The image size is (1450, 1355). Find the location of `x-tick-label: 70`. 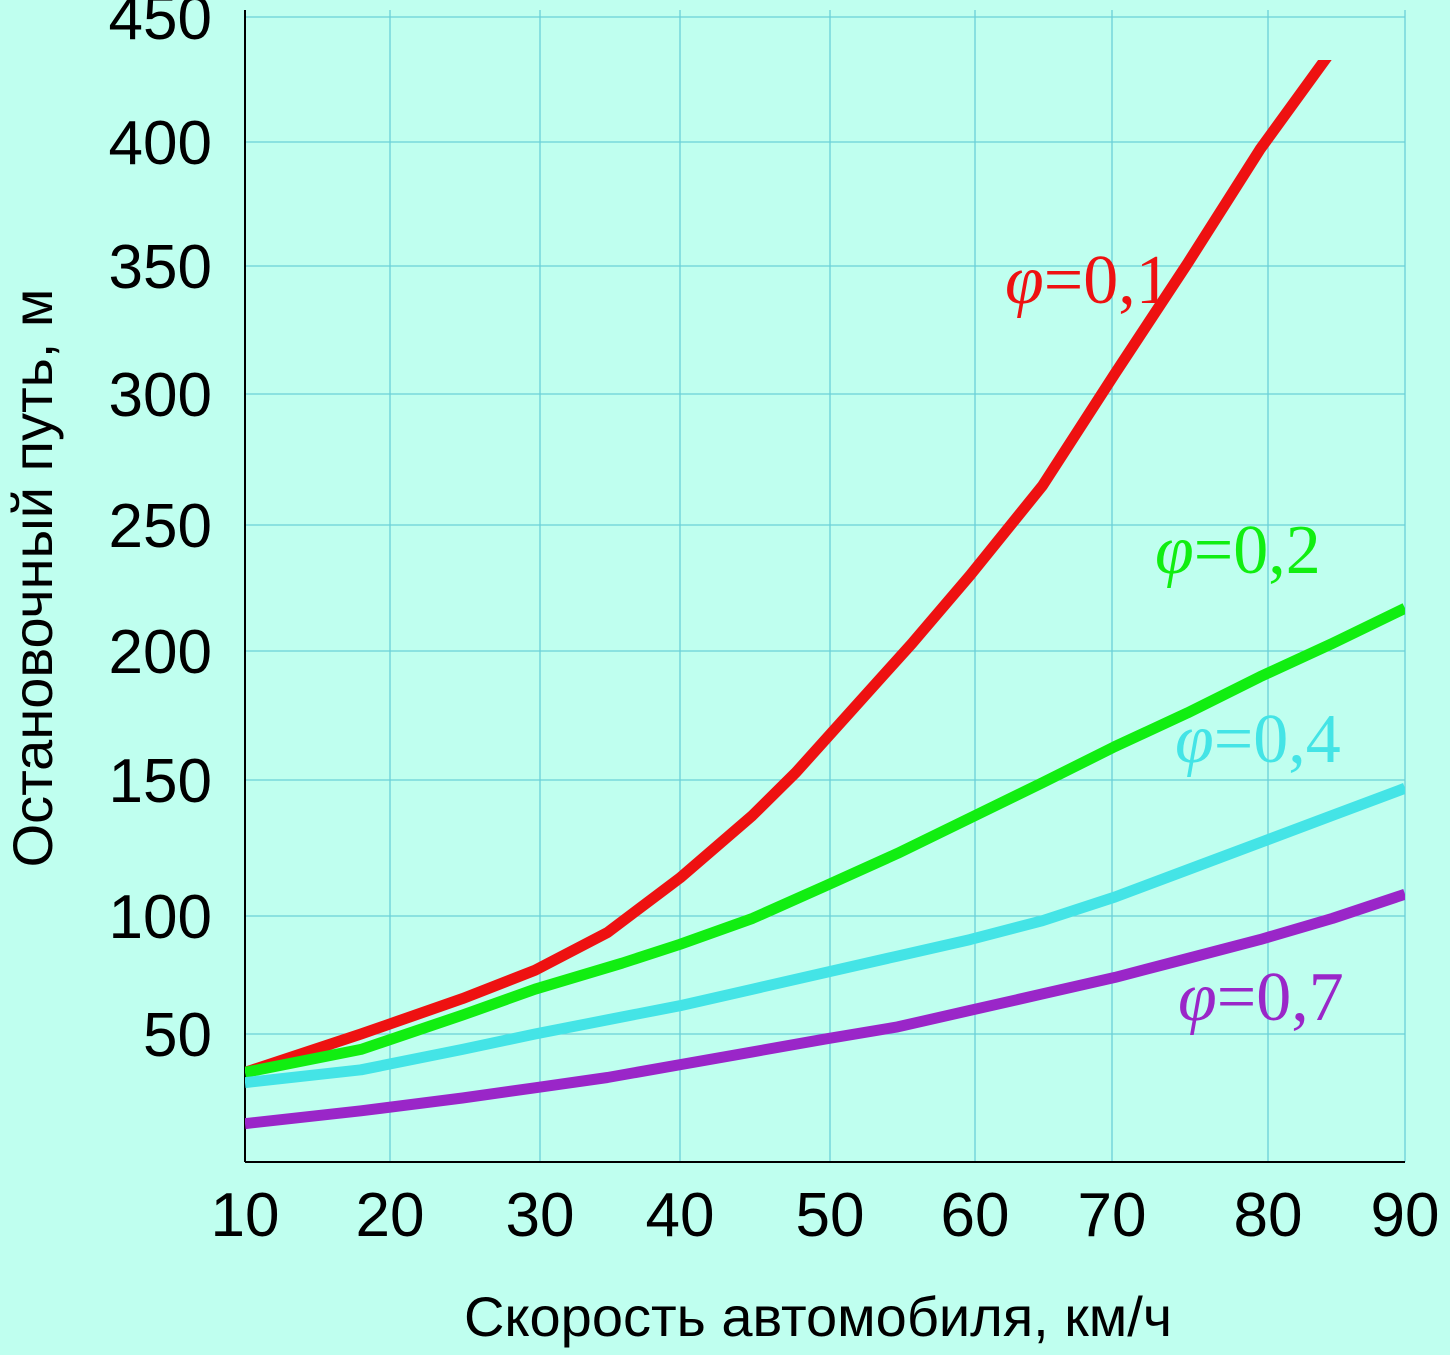

x-tick-label: 70 is located at coordinates (1112, 1215).